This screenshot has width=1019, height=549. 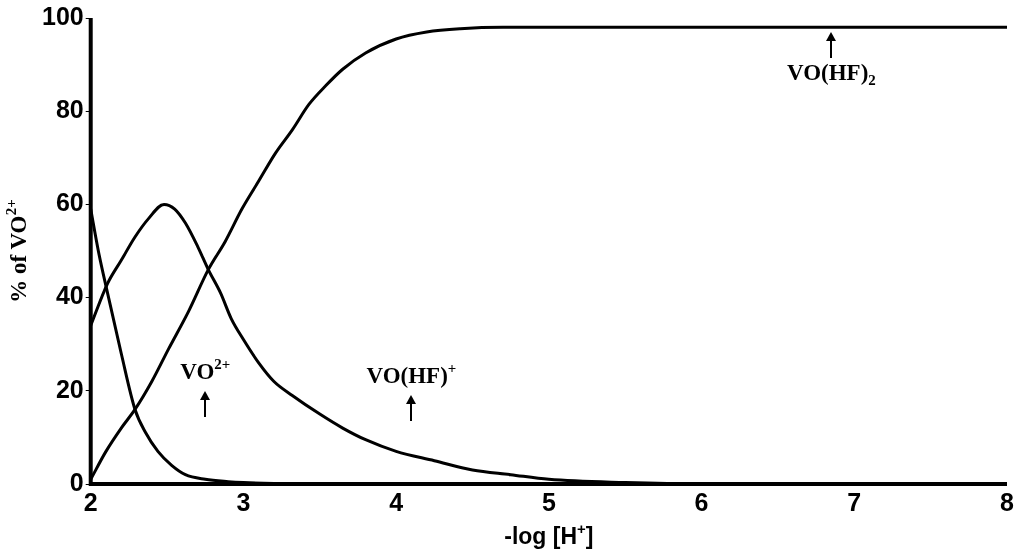 I want to click on annotation: VO(HF)+, so click(x=411, y=374).